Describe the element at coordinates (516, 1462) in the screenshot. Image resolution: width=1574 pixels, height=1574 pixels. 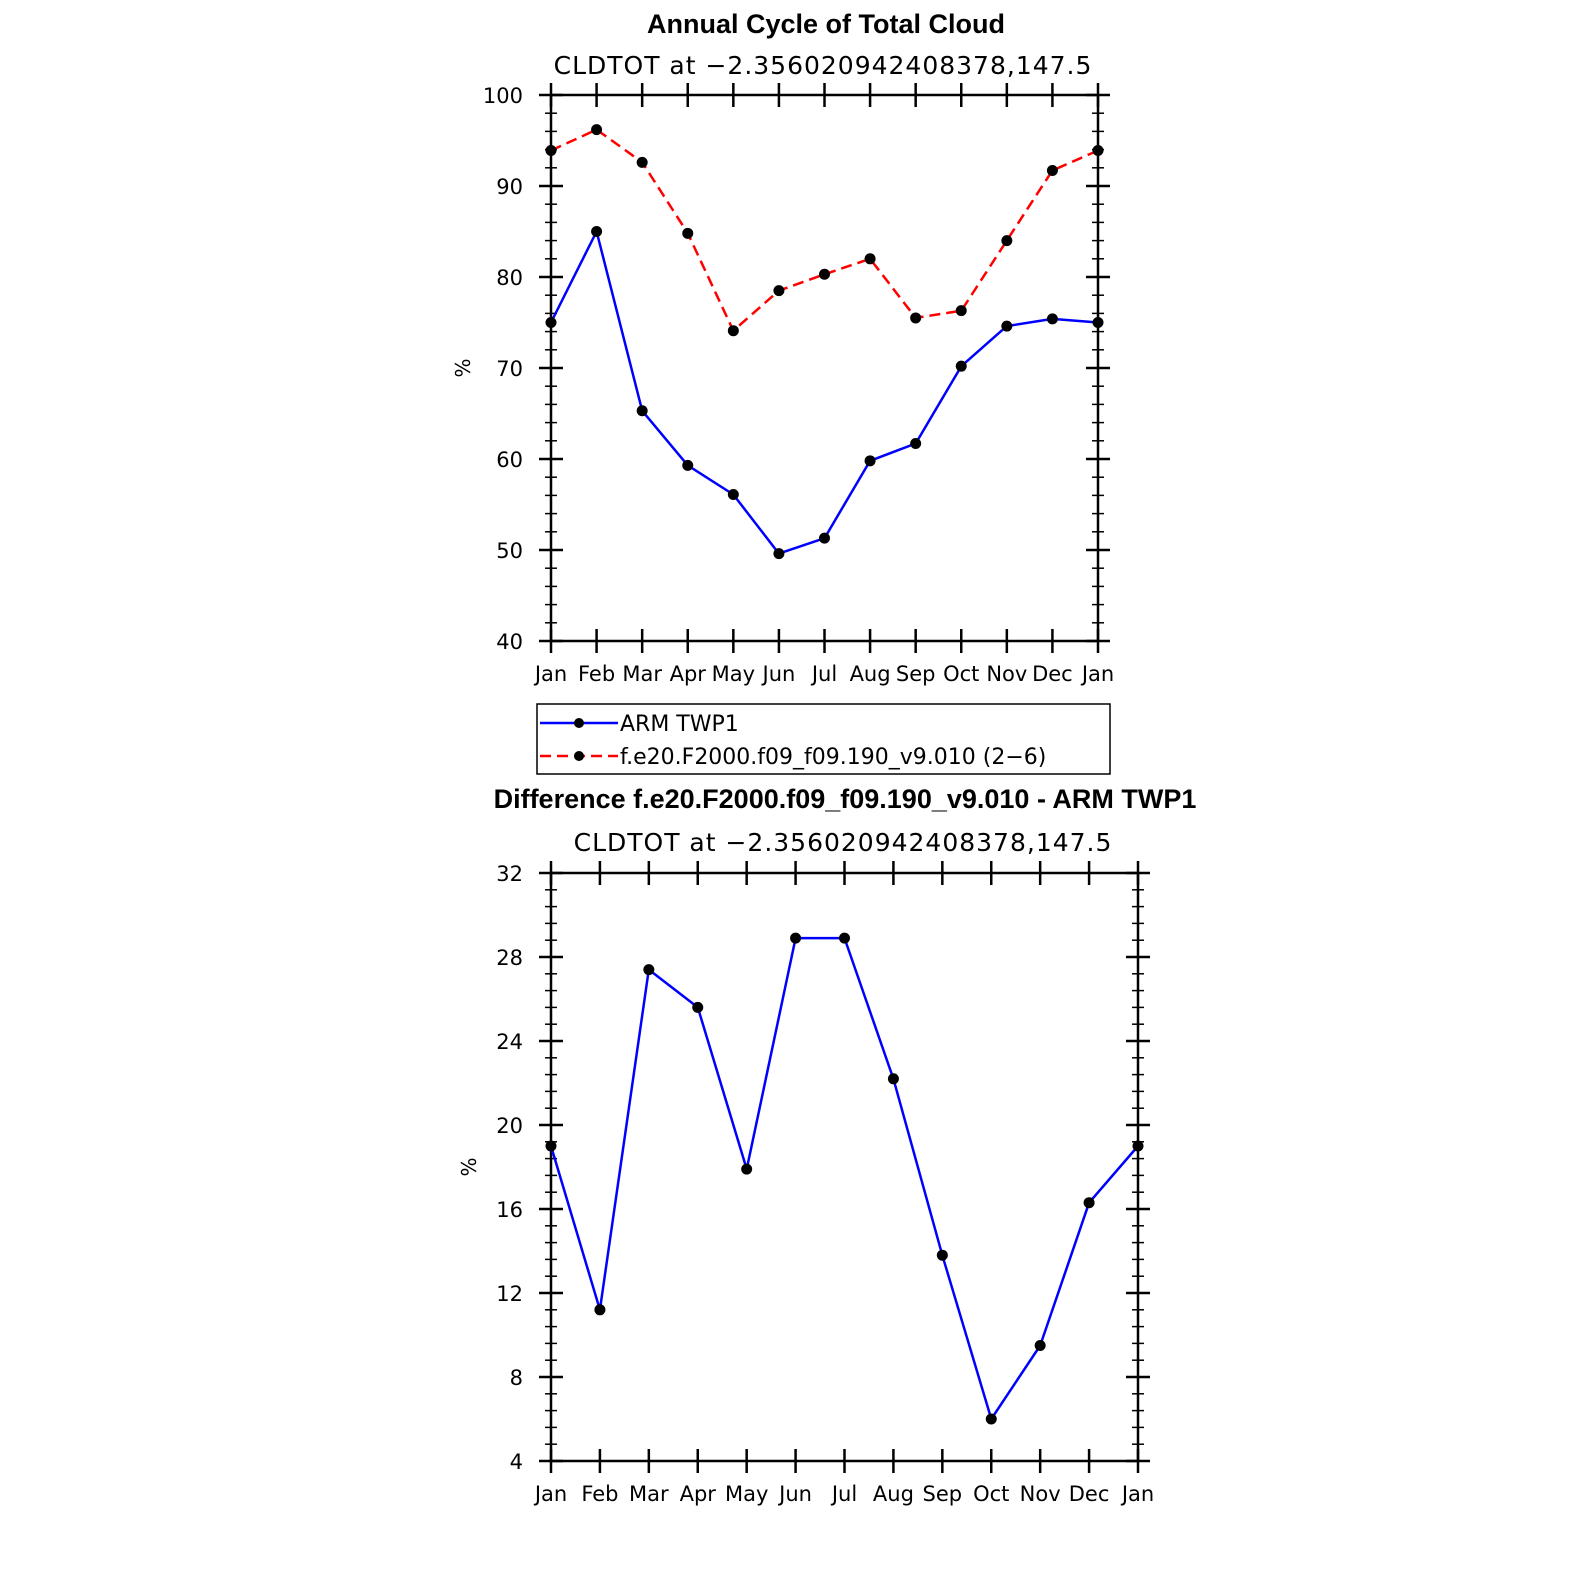
I see `chart2-y-tick-label: 4` at that location.